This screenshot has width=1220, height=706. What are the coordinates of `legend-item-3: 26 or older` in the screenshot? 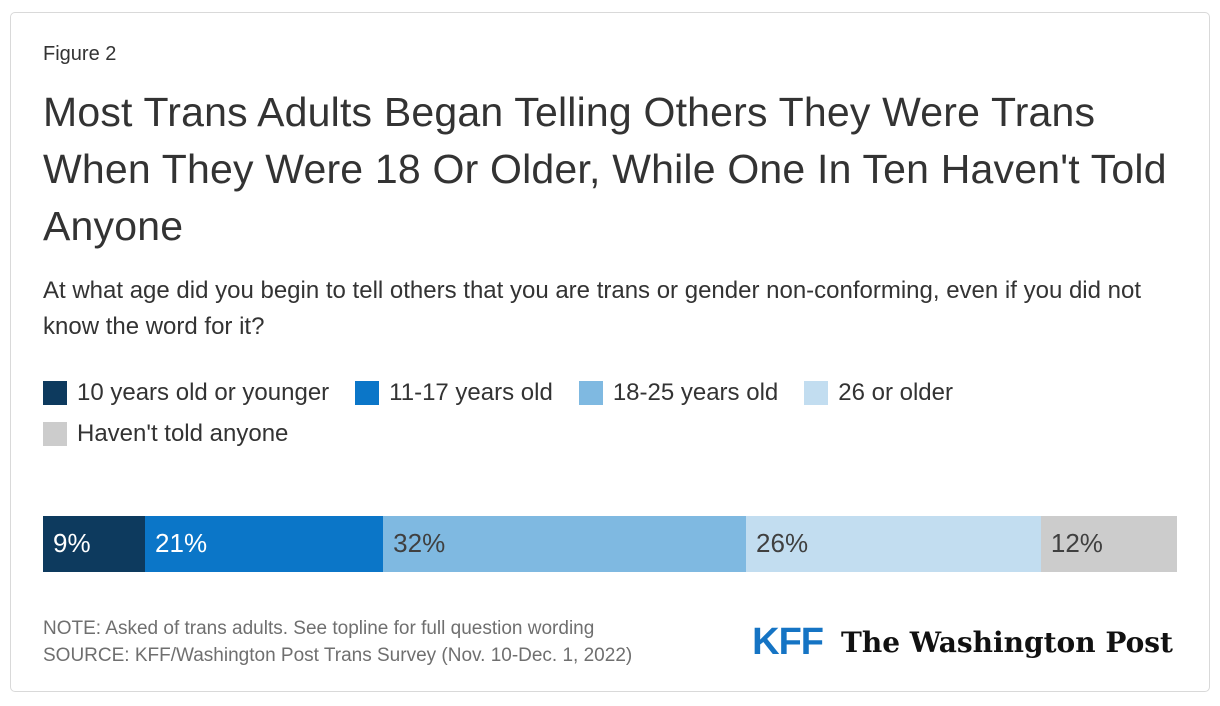 It's located at (878, 393).